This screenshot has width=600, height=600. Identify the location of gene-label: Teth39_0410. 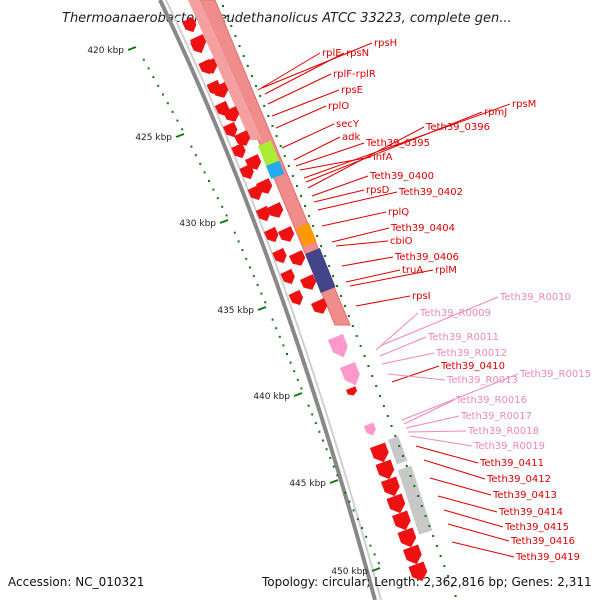
(472, 366).